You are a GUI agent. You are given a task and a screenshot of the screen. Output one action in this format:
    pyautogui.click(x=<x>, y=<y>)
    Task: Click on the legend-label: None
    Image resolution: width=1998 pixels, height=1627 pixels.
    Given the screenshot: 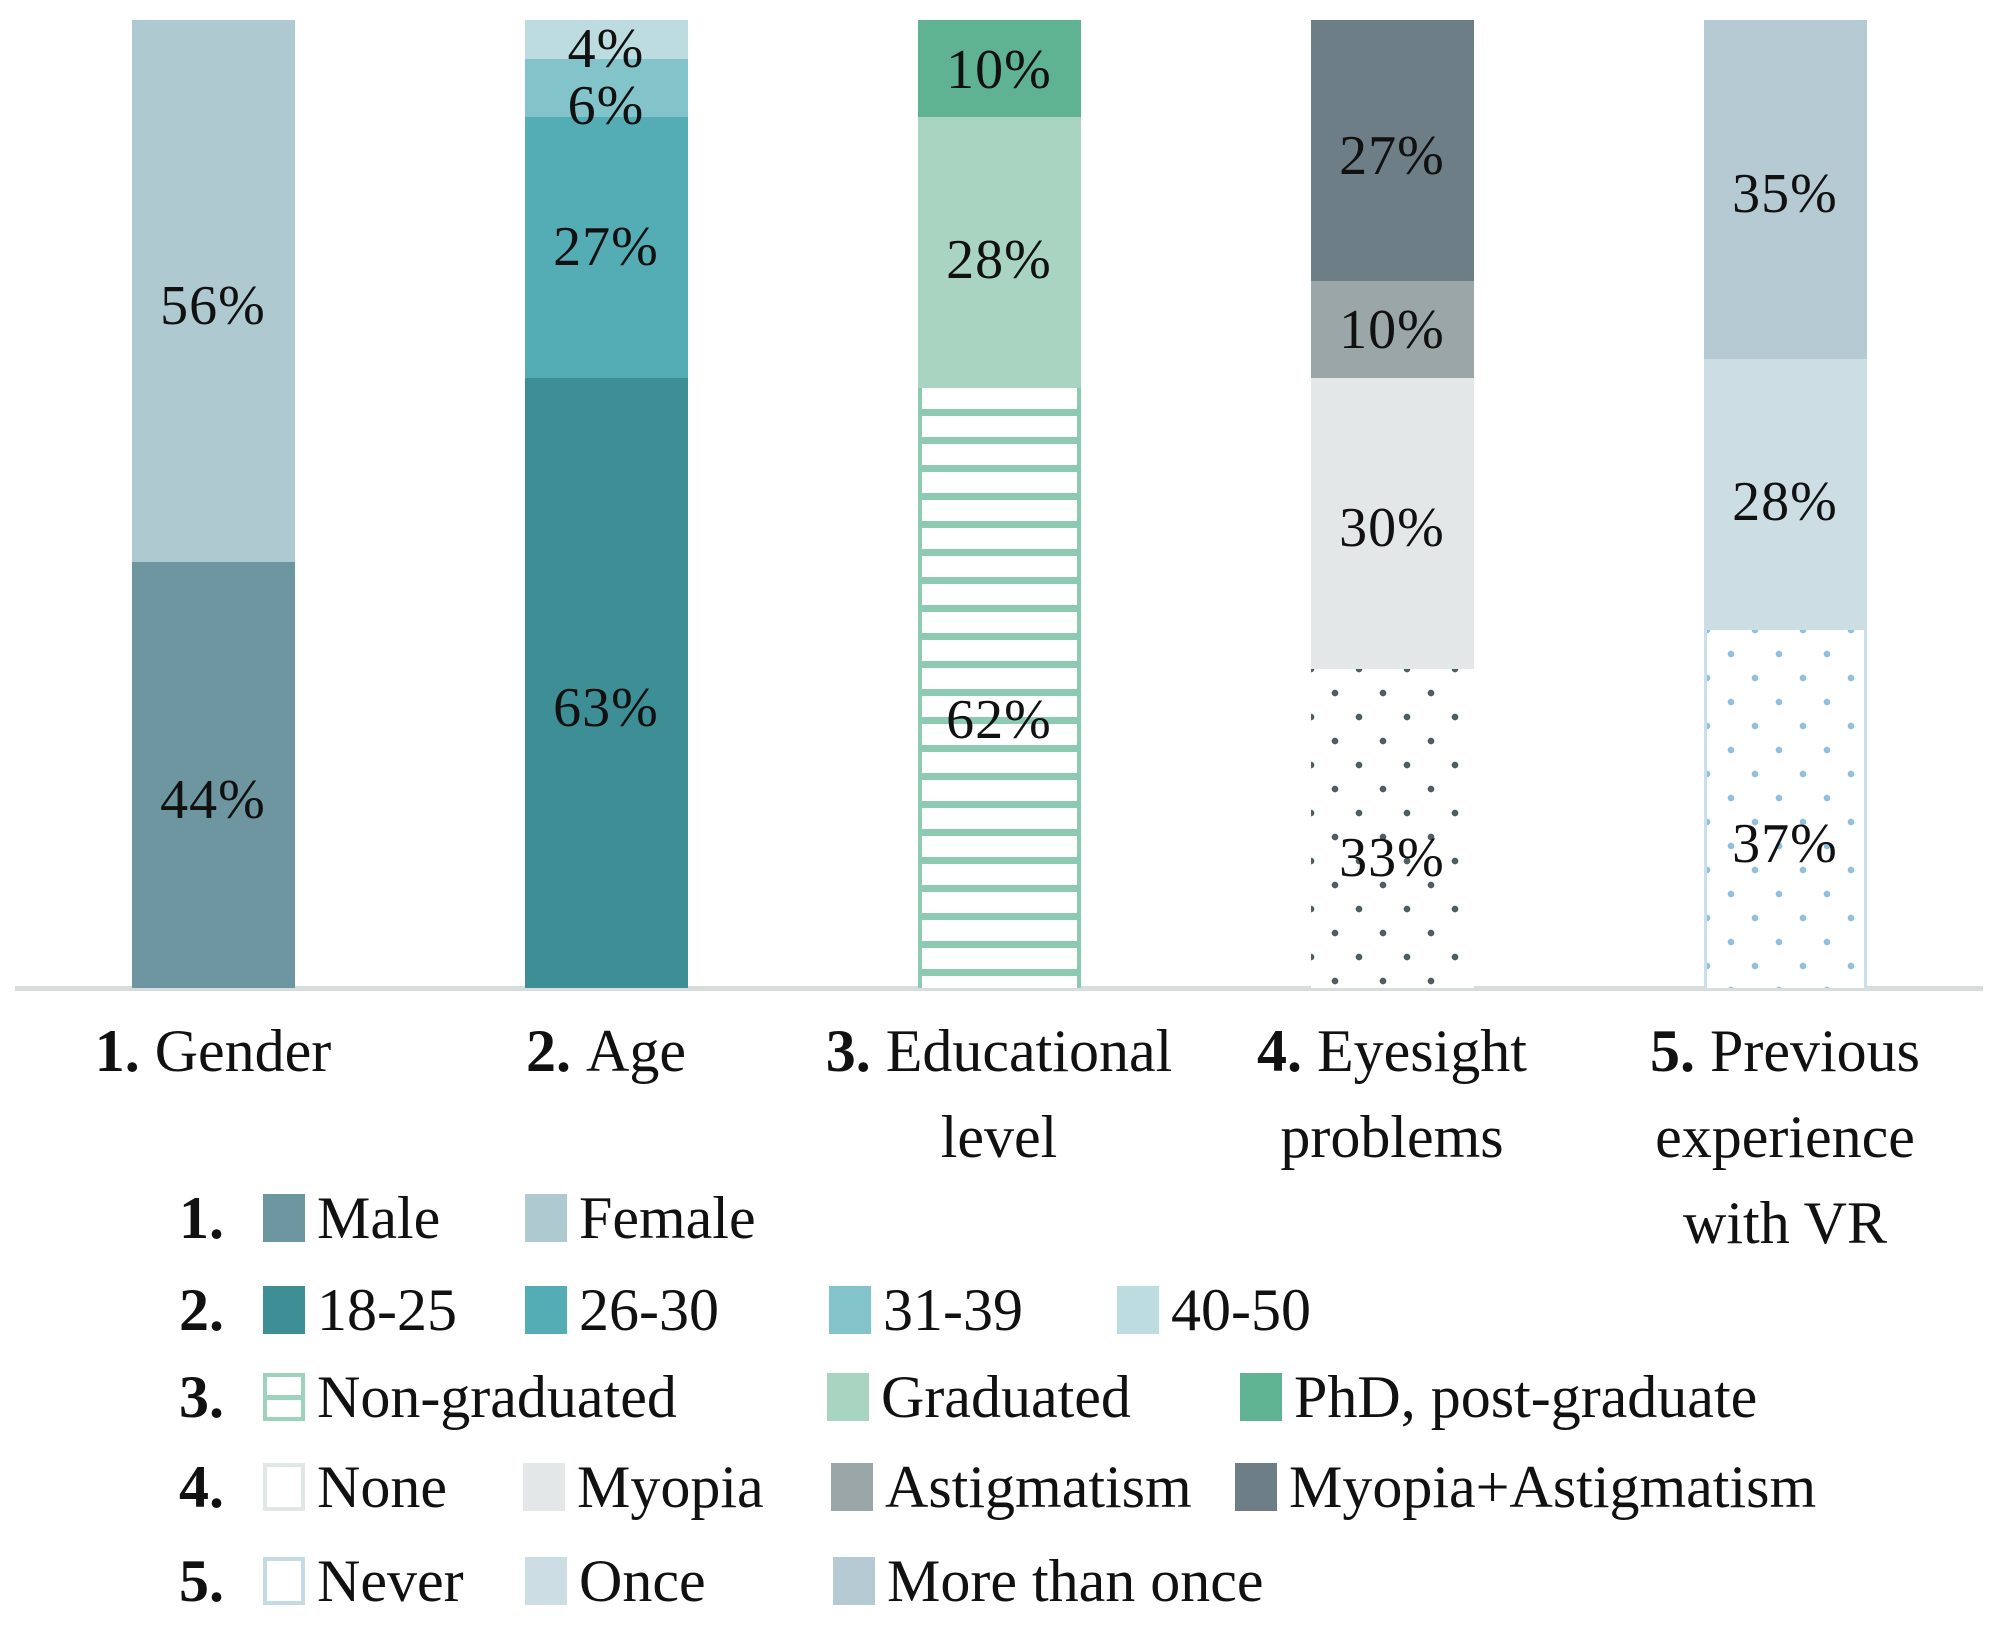 What is the action you would take?
    pyautogui.click(x=382, y=1487)
    